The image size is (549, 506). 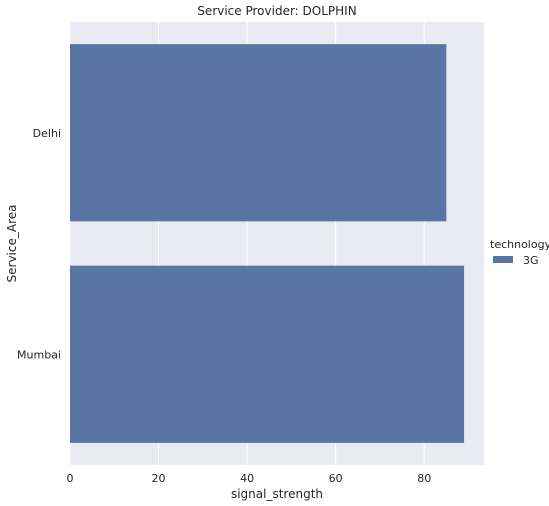 I want to click on x-tick-label: 80, so click(x=424, y=478).